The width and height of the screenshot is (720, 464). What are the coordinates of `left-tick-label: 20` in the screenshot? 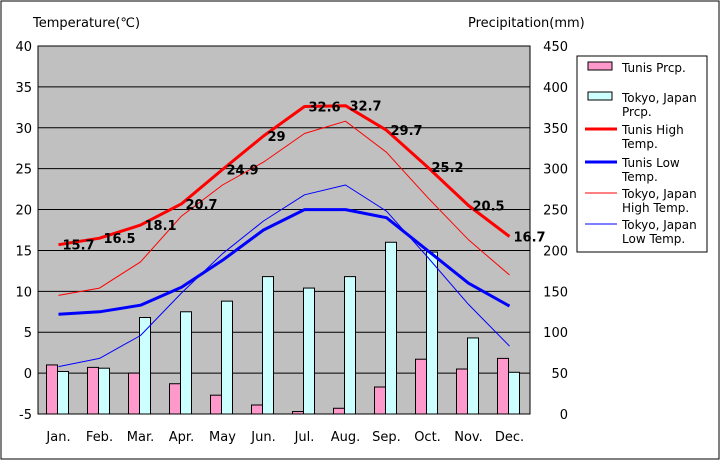 It's located at (23, 211).